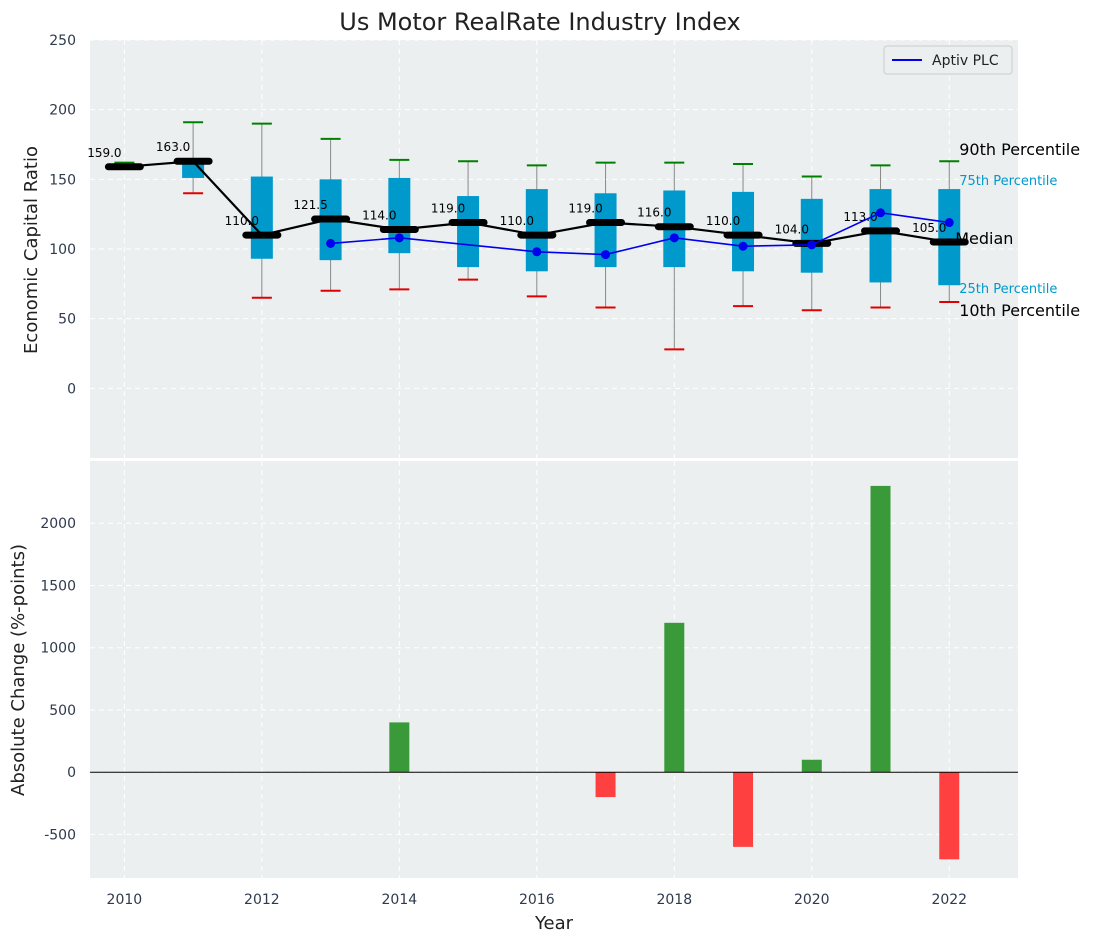  What do you see at coordinates (71, 389) in the screenshot?
I see `top-y-tick-0: 0` at bounding box center [71, 389].